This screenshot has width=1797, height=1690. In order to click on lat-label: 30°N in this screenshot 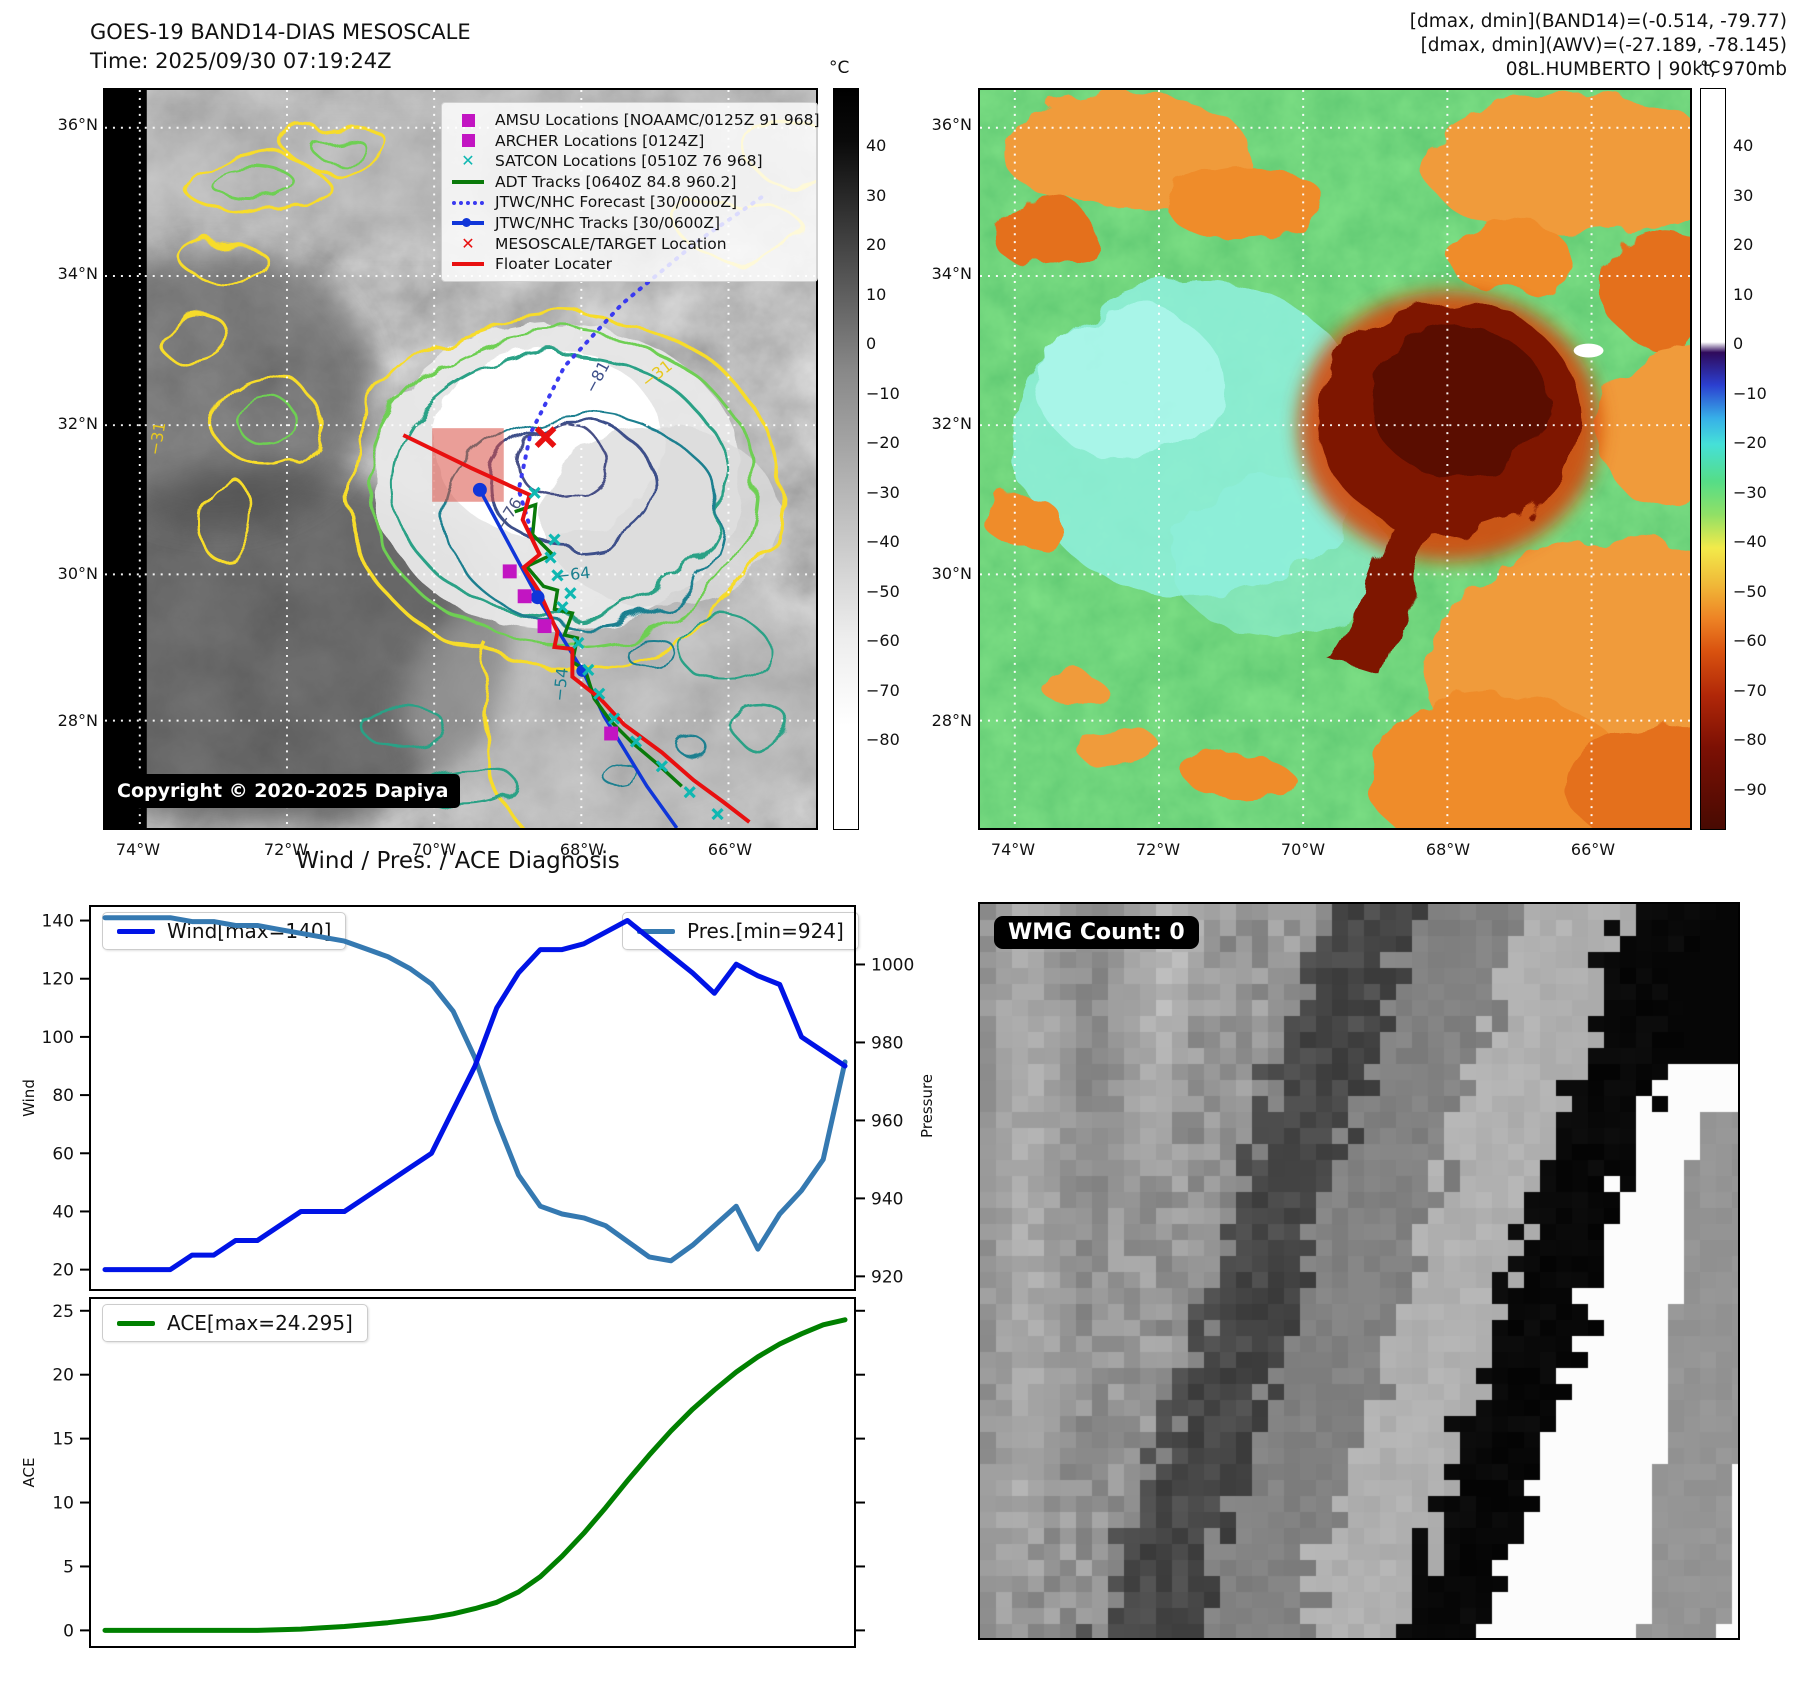, I will do `click(77, 573)`.